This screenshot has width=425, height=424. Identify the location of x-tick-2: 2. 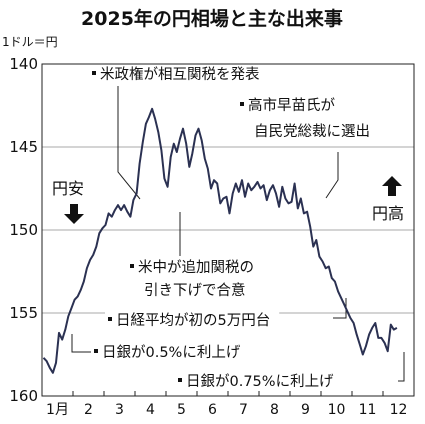
(88, 410).